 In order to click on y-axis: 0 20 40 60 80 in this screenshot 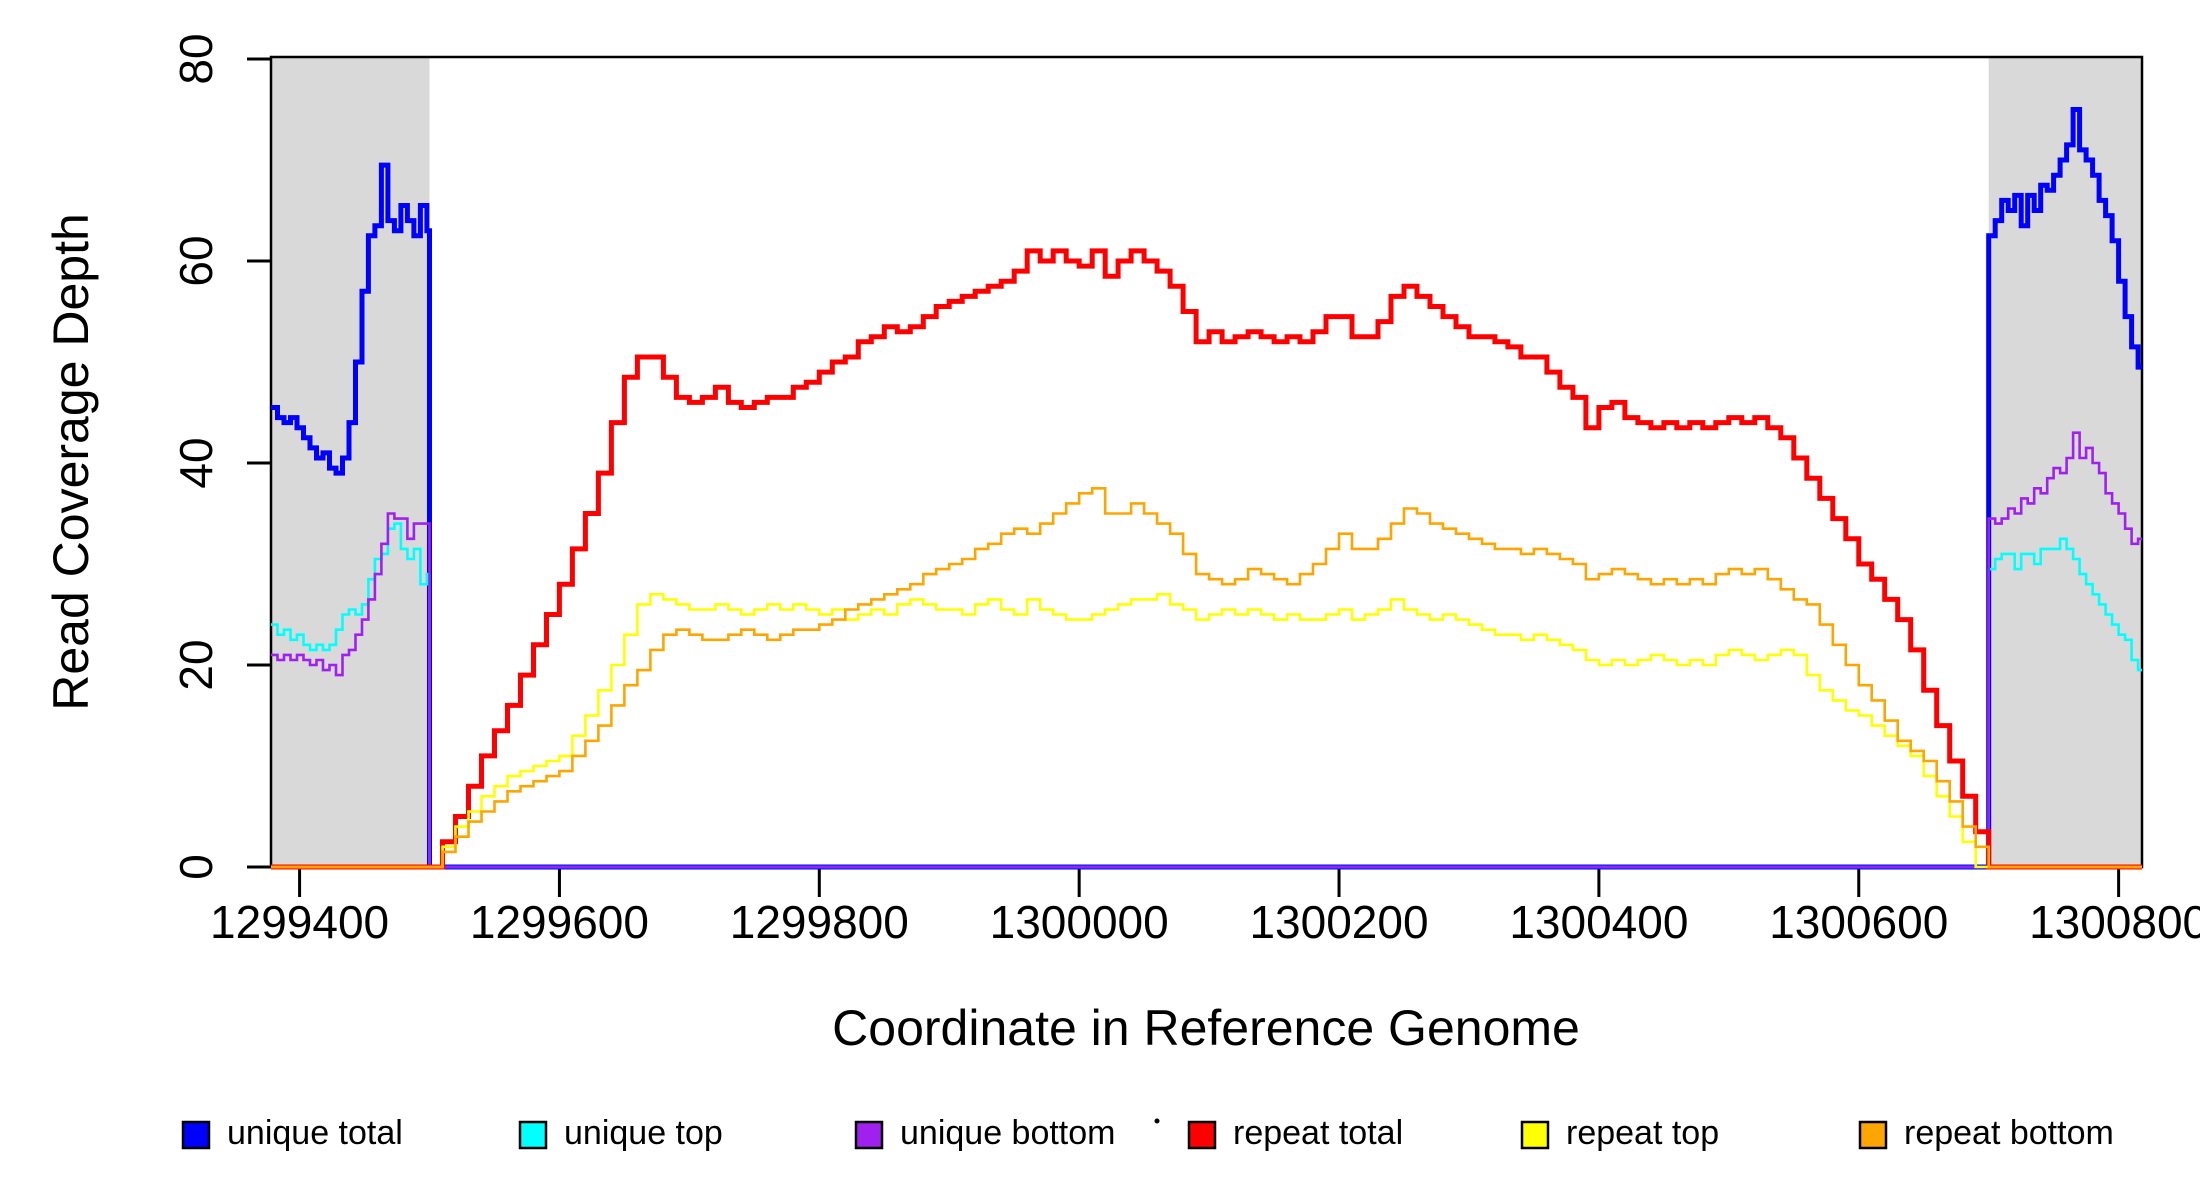, I will do `click(220, 456)`.